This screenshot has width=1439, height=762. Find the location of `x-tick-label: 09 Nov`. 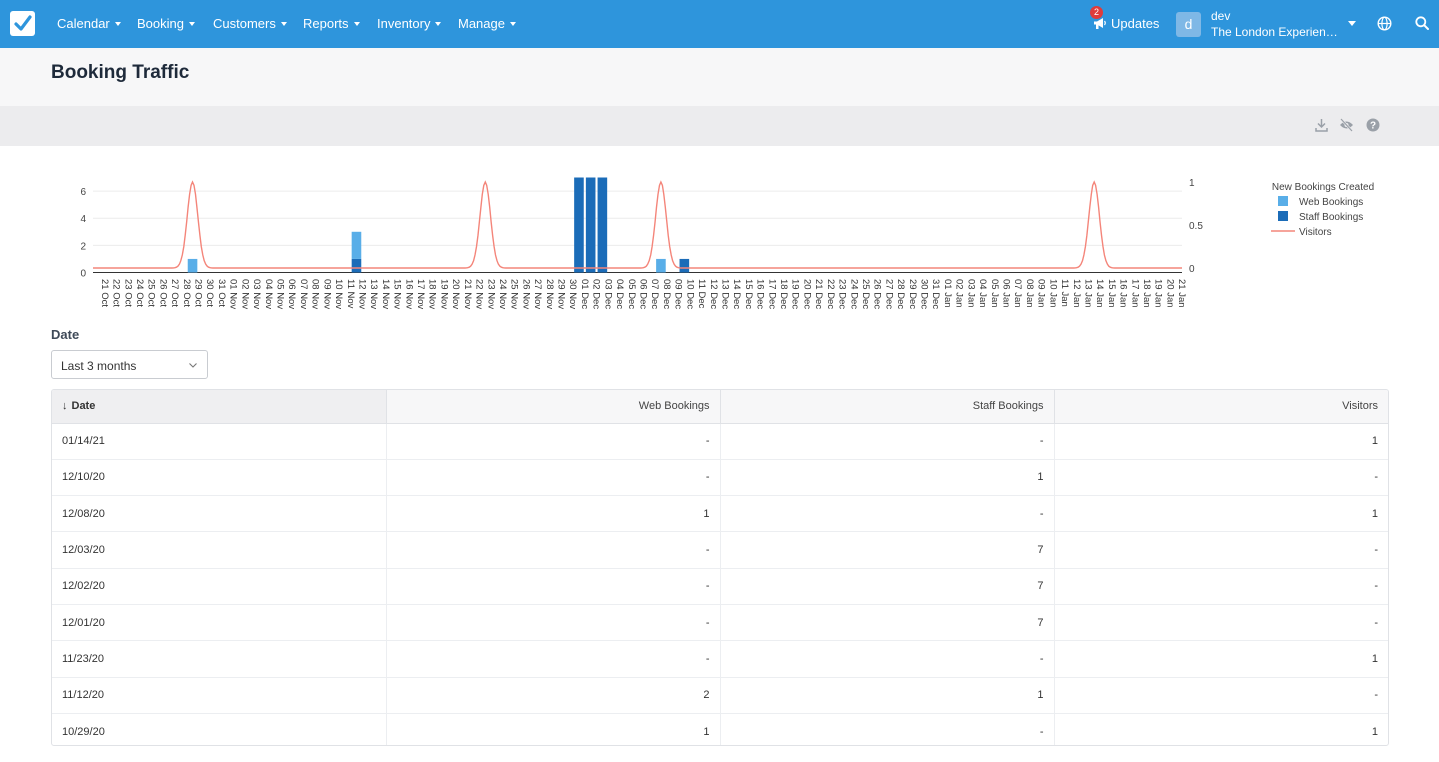

x-tick-label: 09 Nov is located at coordinates (326, 294).